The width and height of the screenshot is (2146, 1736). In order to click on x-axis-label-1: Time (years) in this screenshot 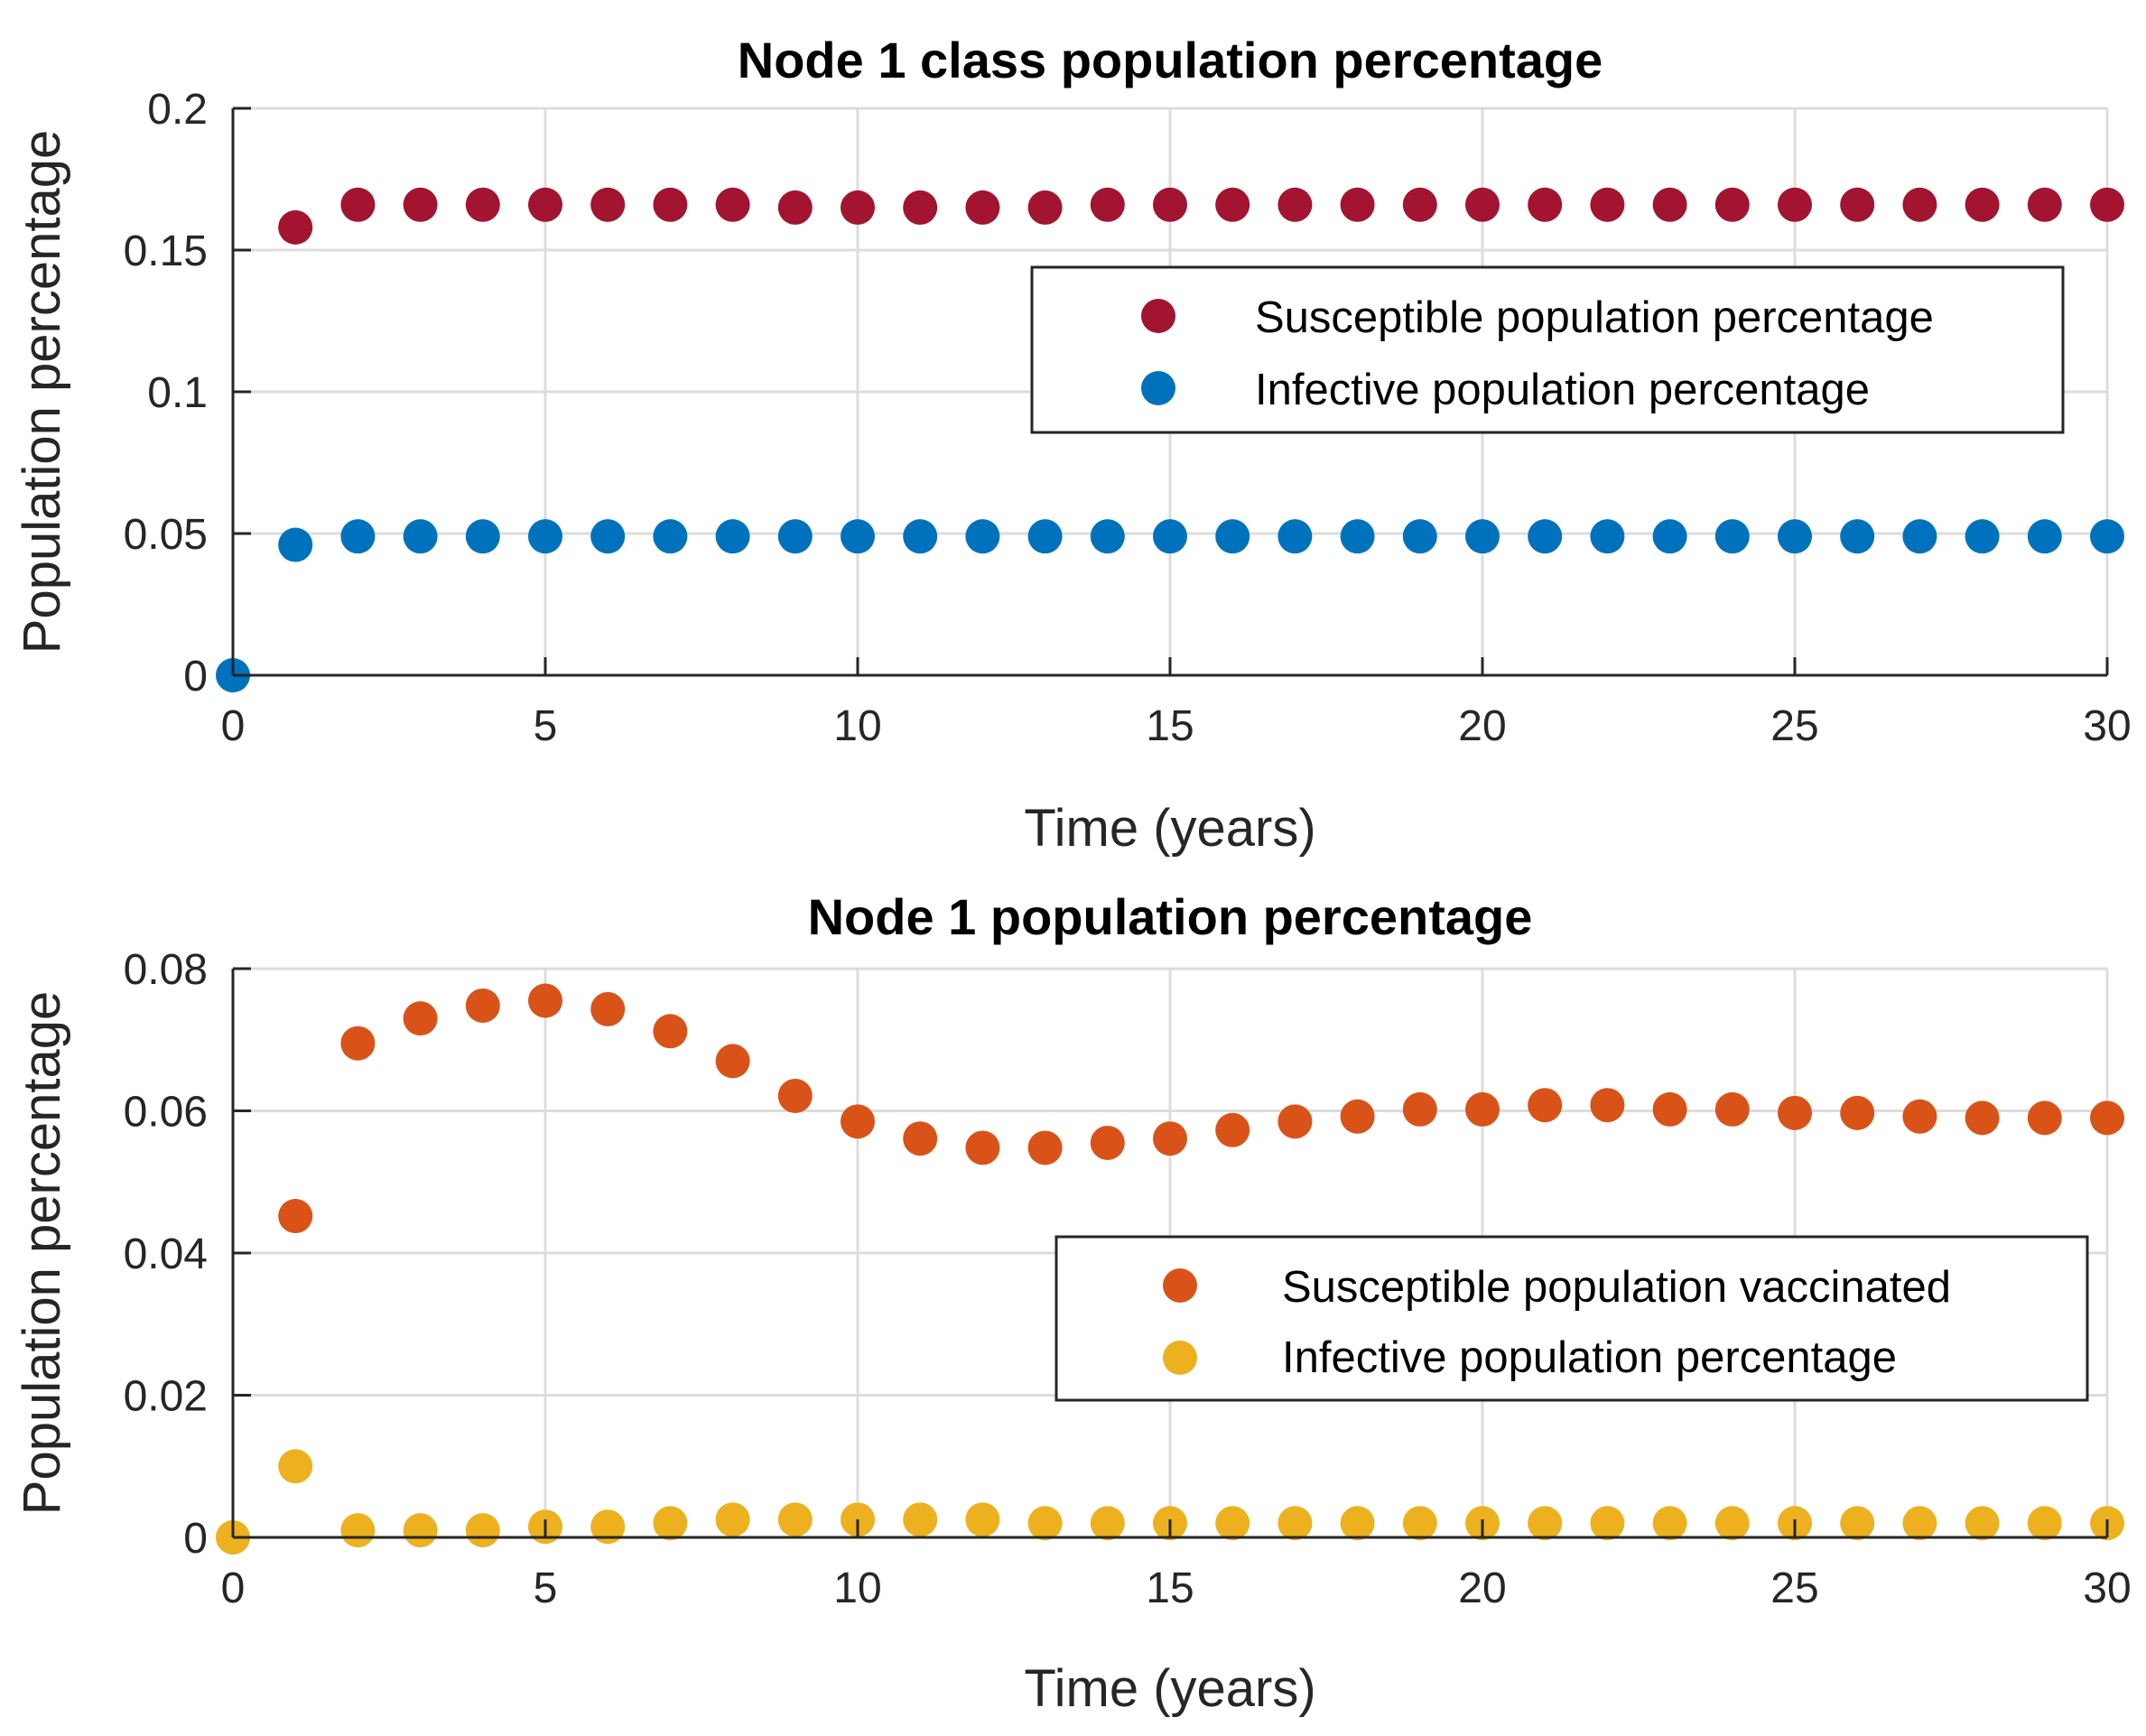, I will do `click(1169, 829)`.